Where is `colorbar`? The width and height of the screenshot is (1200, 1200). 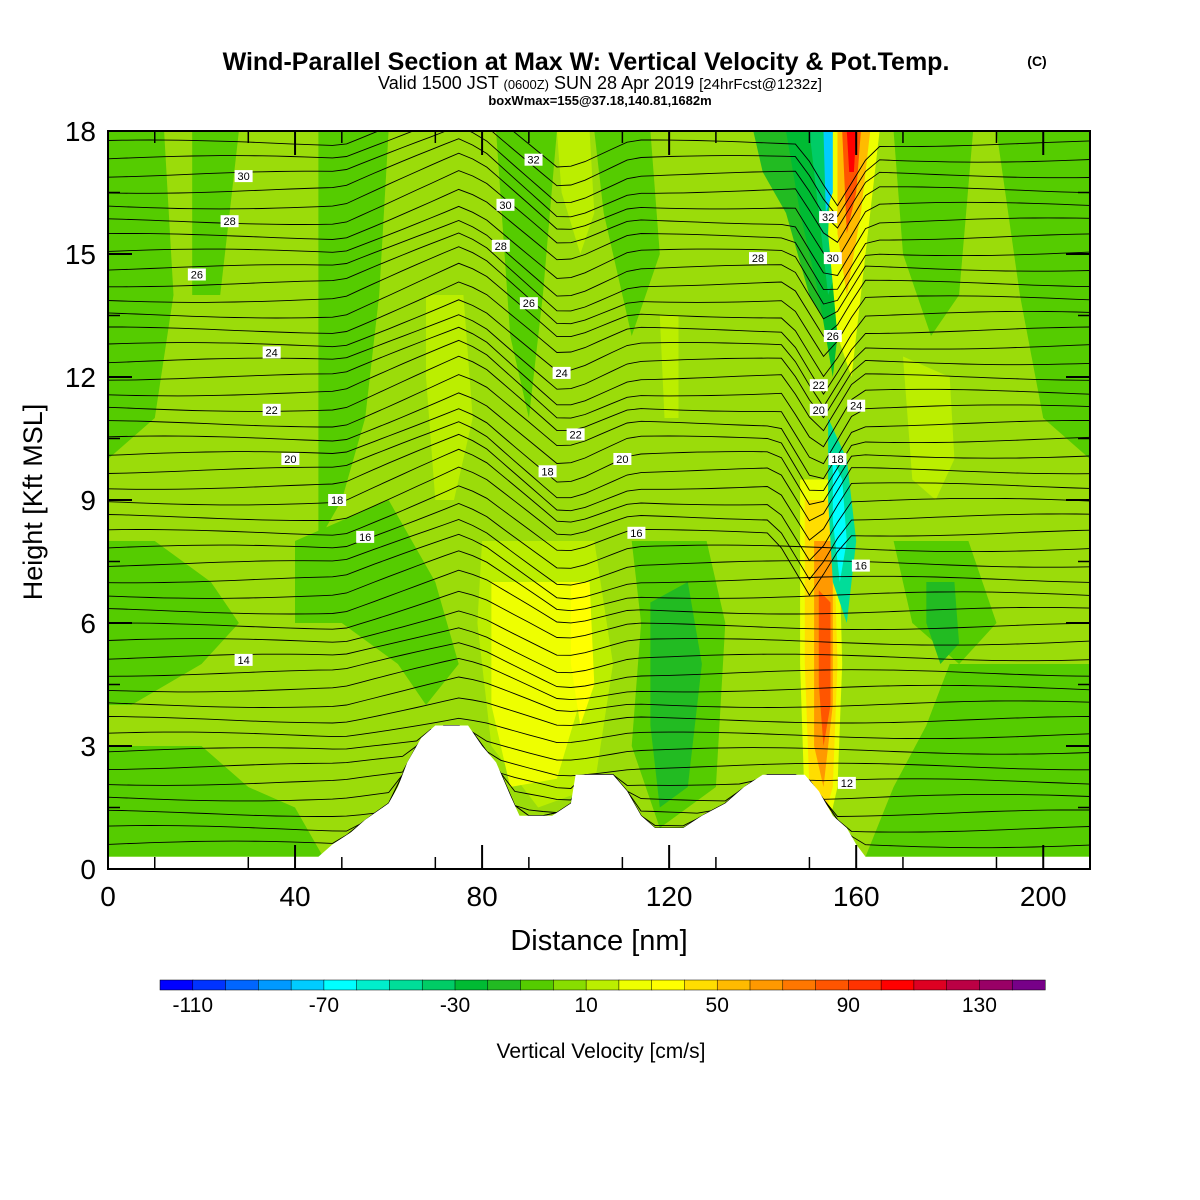 colorbar is located at coordinates (602, 985).